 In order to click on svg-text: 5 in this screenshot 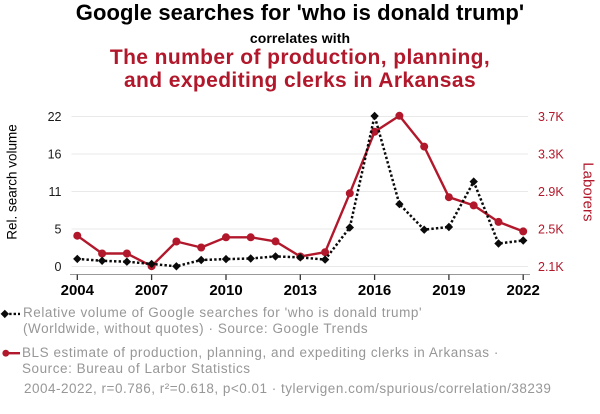, I will do `click(58, 230)`.